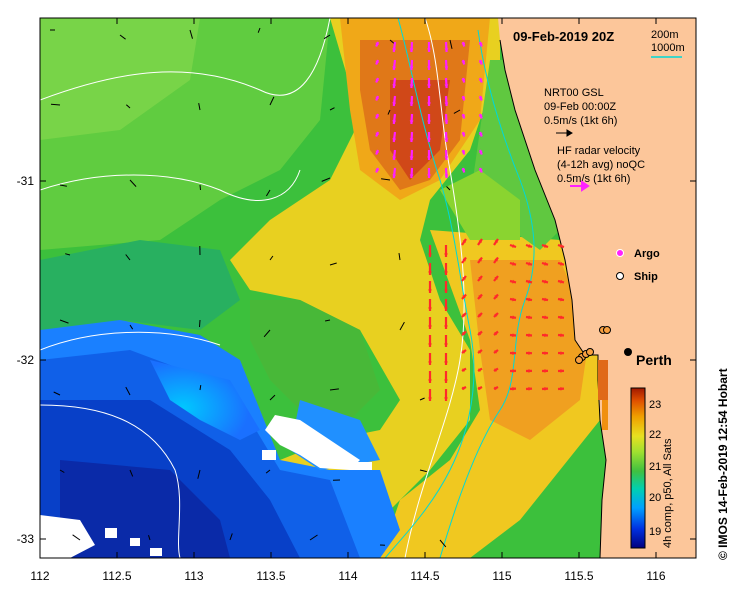 The image size is (739, 592). What do you see at coordinates (665, 35) in the screenshot?
I see `isobath-200-label: 200m` at bounding box center [665, 35].